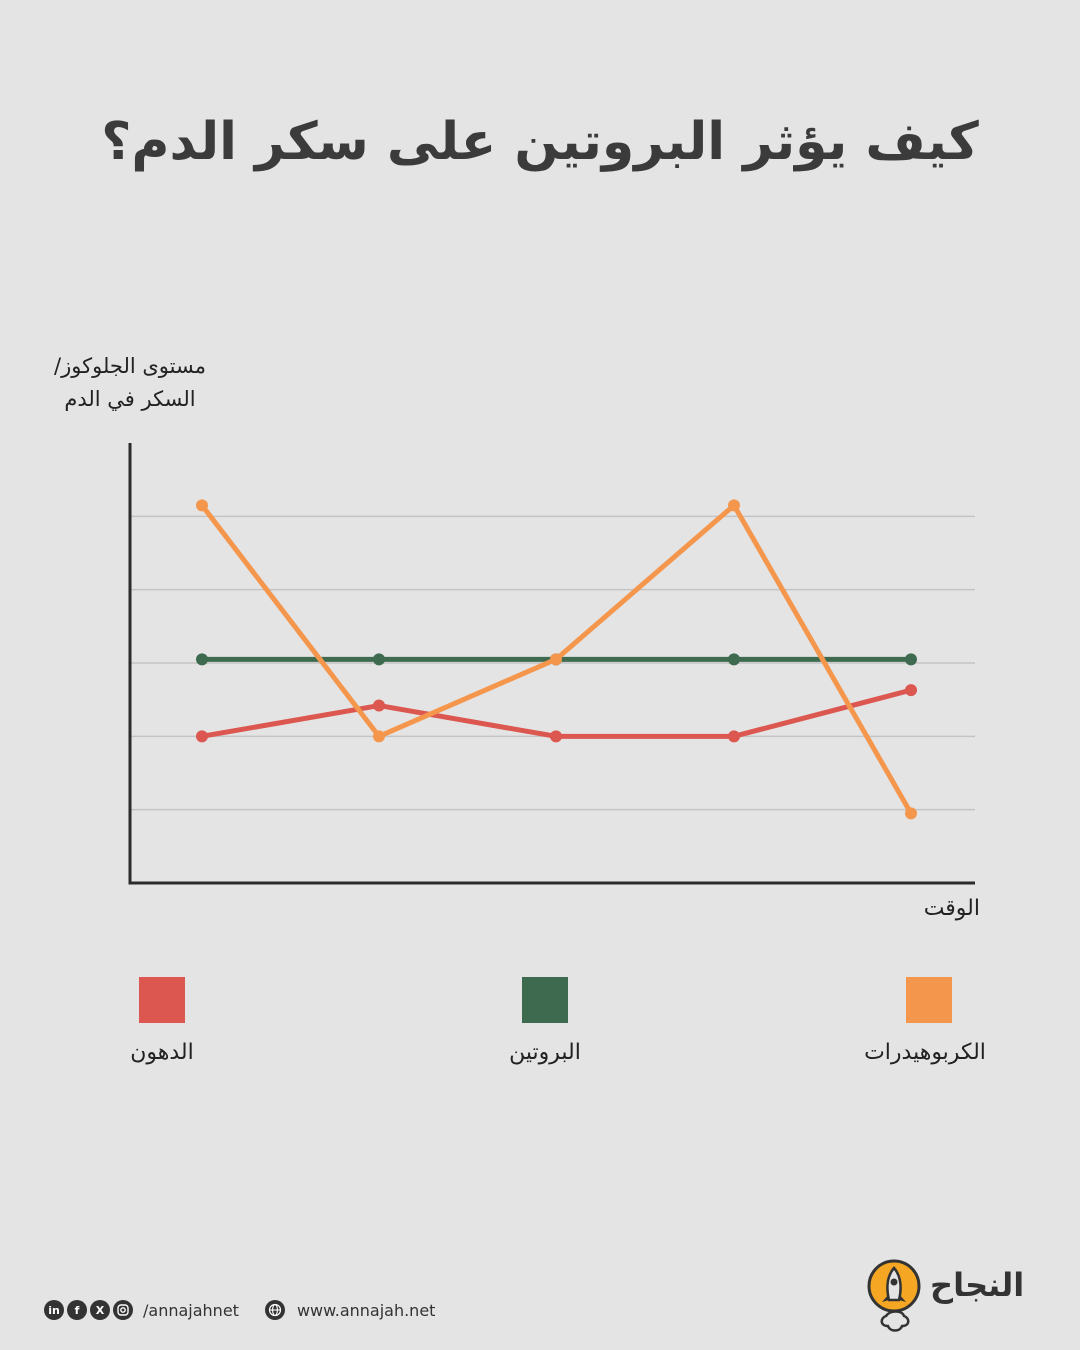 Image resolution: width=1080 pixels, height=1350 pixels. Describe the element at coordinates (162, 1052) in the screenshot. I see `legend-label-fats: الدهون` at that location.